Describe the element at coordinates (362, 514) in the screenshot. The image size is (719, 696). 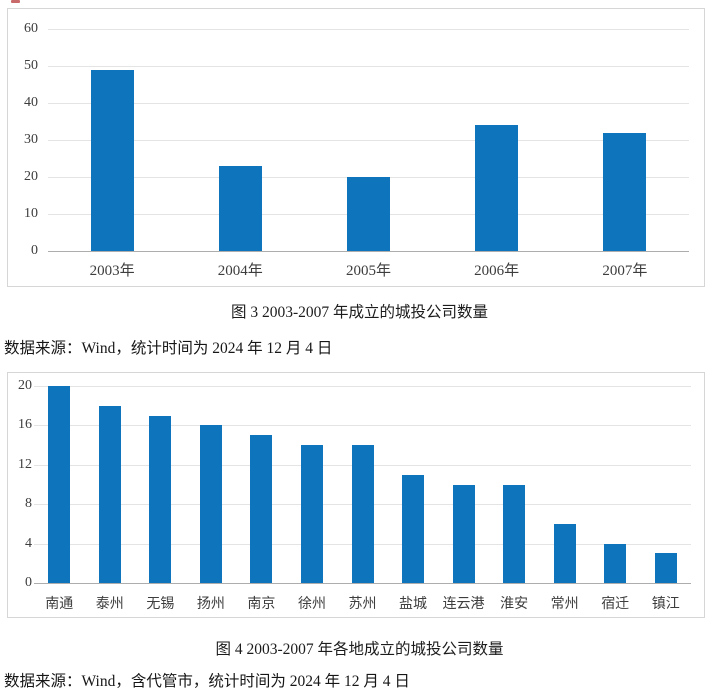
I see `bar-苏州` at that location.